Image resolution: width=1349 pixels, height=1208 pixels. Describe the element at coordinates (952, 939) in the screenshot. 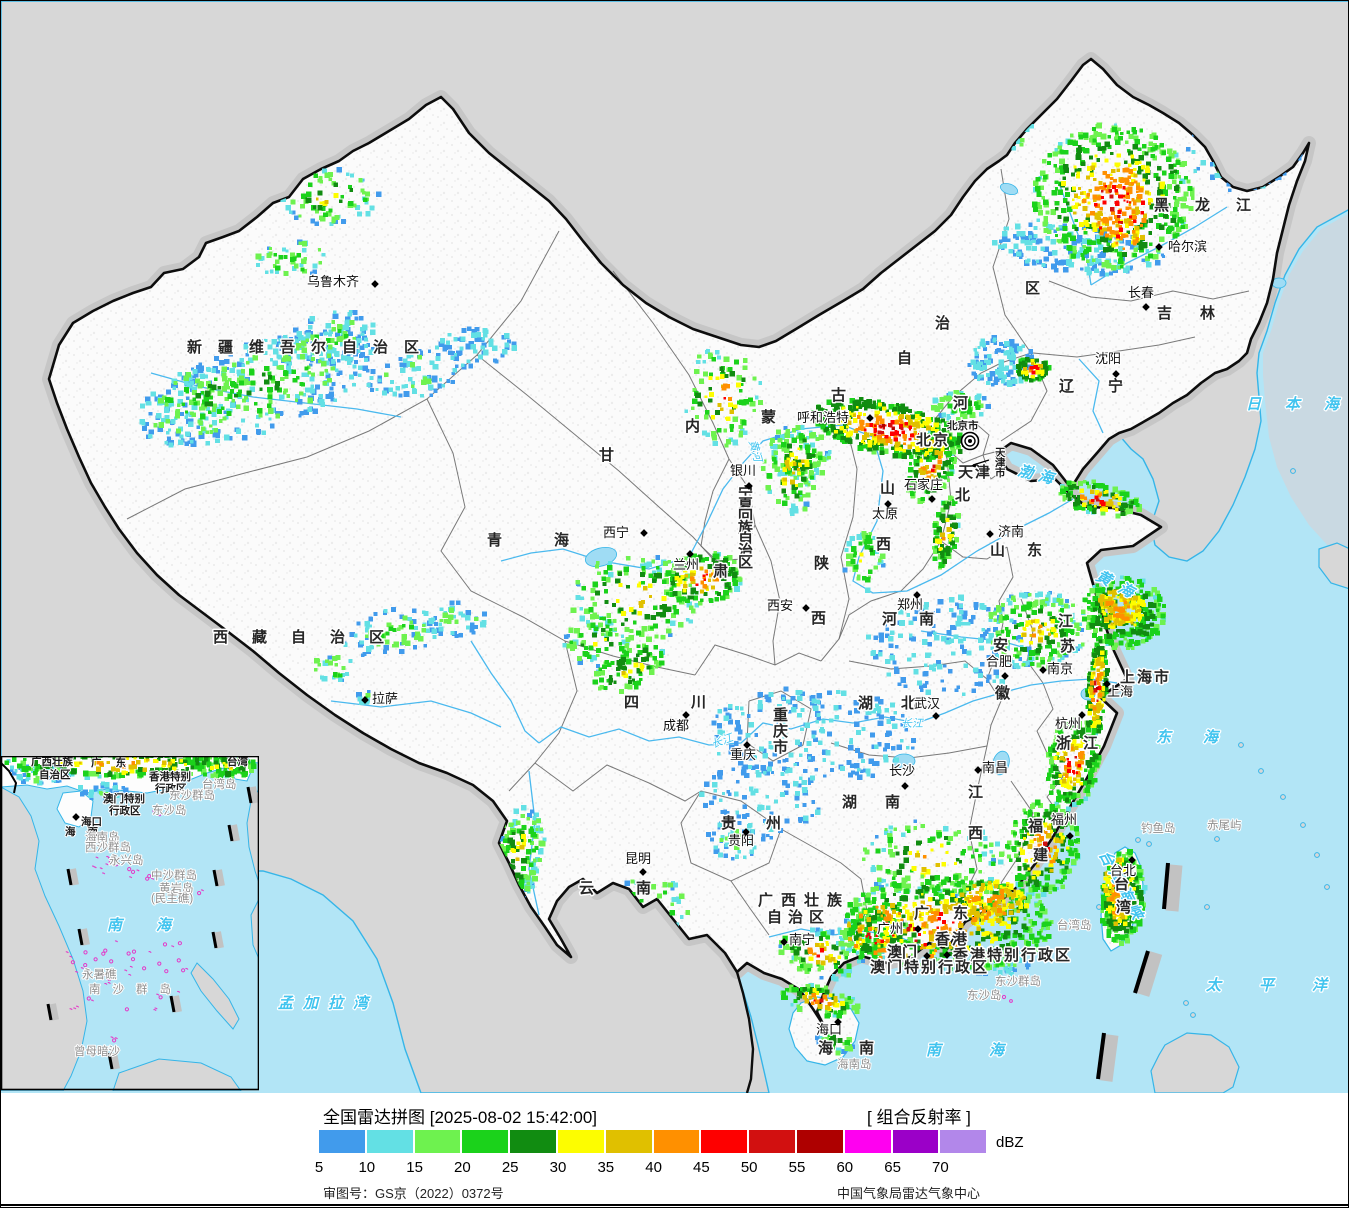

I see `province-label: 香港` at that location.